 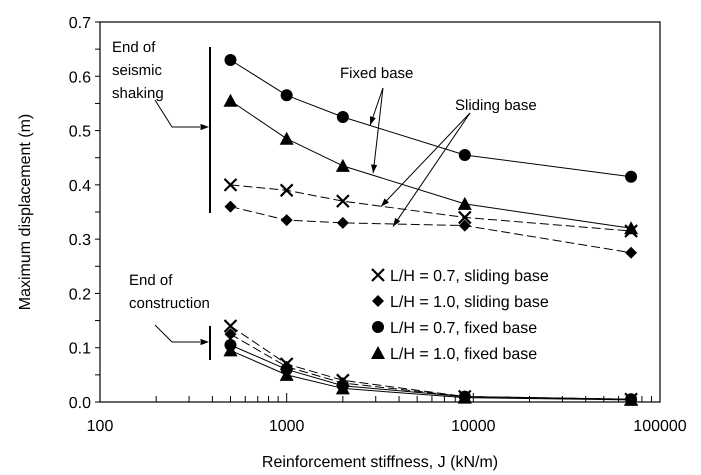 I want to click on legend-label: L/H = 0.7, sliding base, so click(x=469, y=276).